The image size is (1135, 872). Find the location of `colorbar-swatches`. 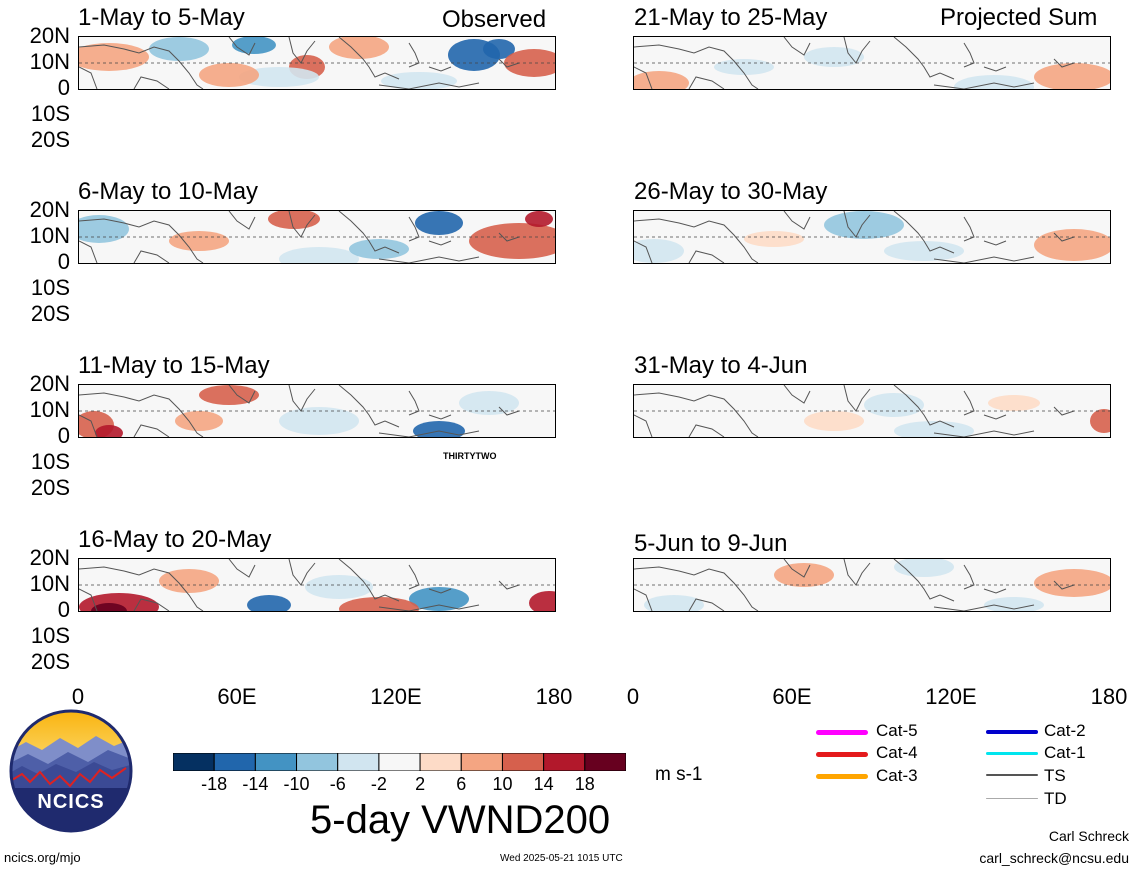

colorbar-swatches is located at coordinates (399, 762).